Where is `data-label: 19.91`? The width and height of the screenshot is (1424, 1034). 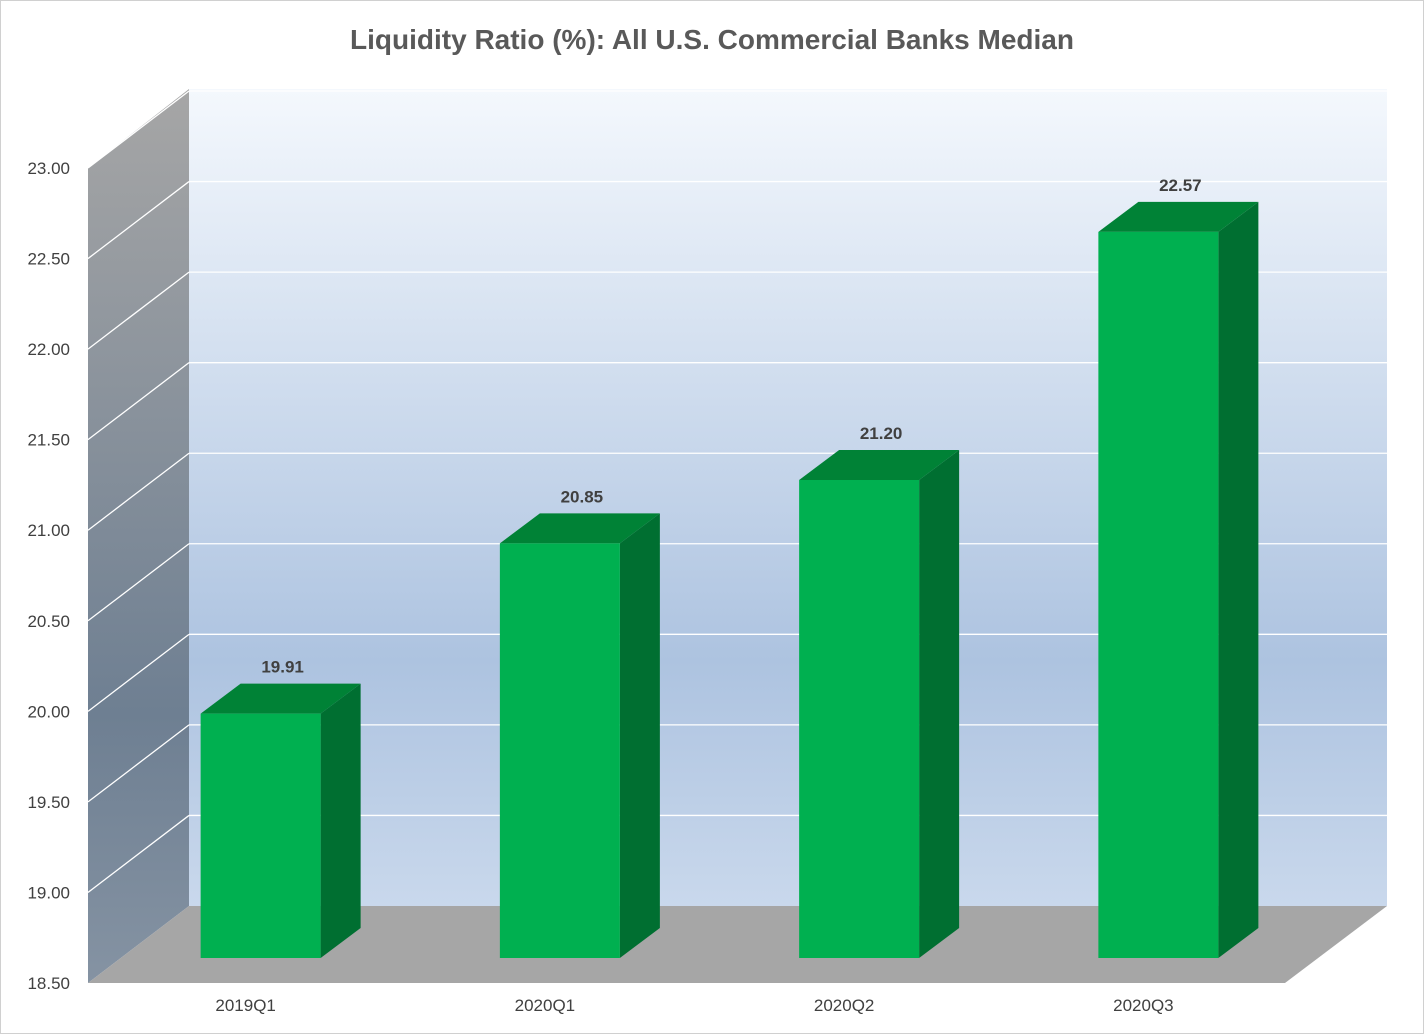
data-label: 19.91 is located at coordinates (282, 667).